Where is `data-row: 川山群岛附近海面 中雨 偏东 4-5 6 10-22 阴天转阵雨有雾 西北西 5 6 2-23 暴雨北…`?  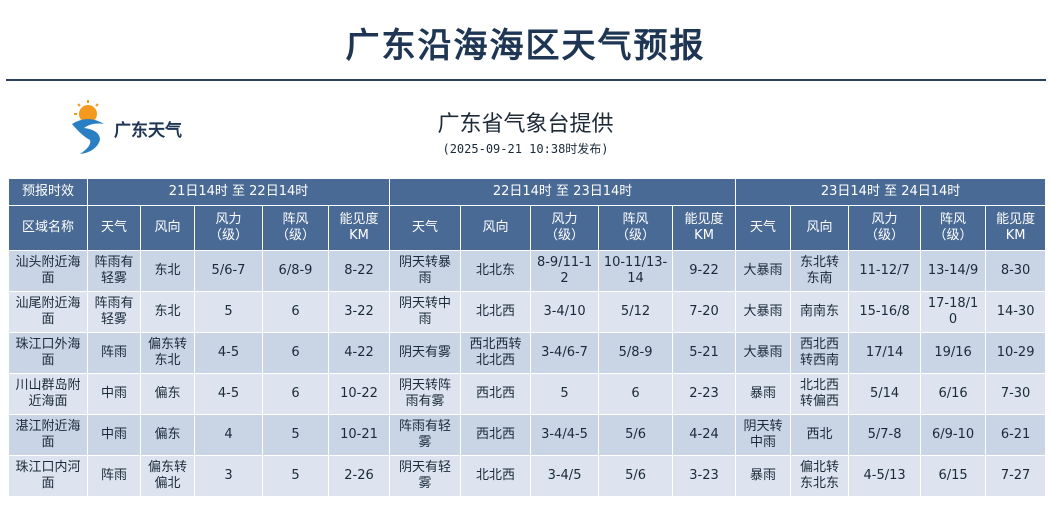
data-row: 川山群岛附近海面 中雨 偏东 4-5 6 10-22 阴天转阵雨有雾 西北西 5 6 2-23 暴雨北… is located at coordinates (527, 394).